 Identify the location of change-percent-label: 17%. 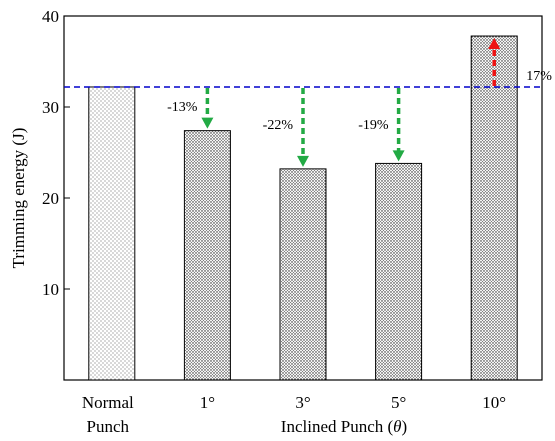
(539, 76).